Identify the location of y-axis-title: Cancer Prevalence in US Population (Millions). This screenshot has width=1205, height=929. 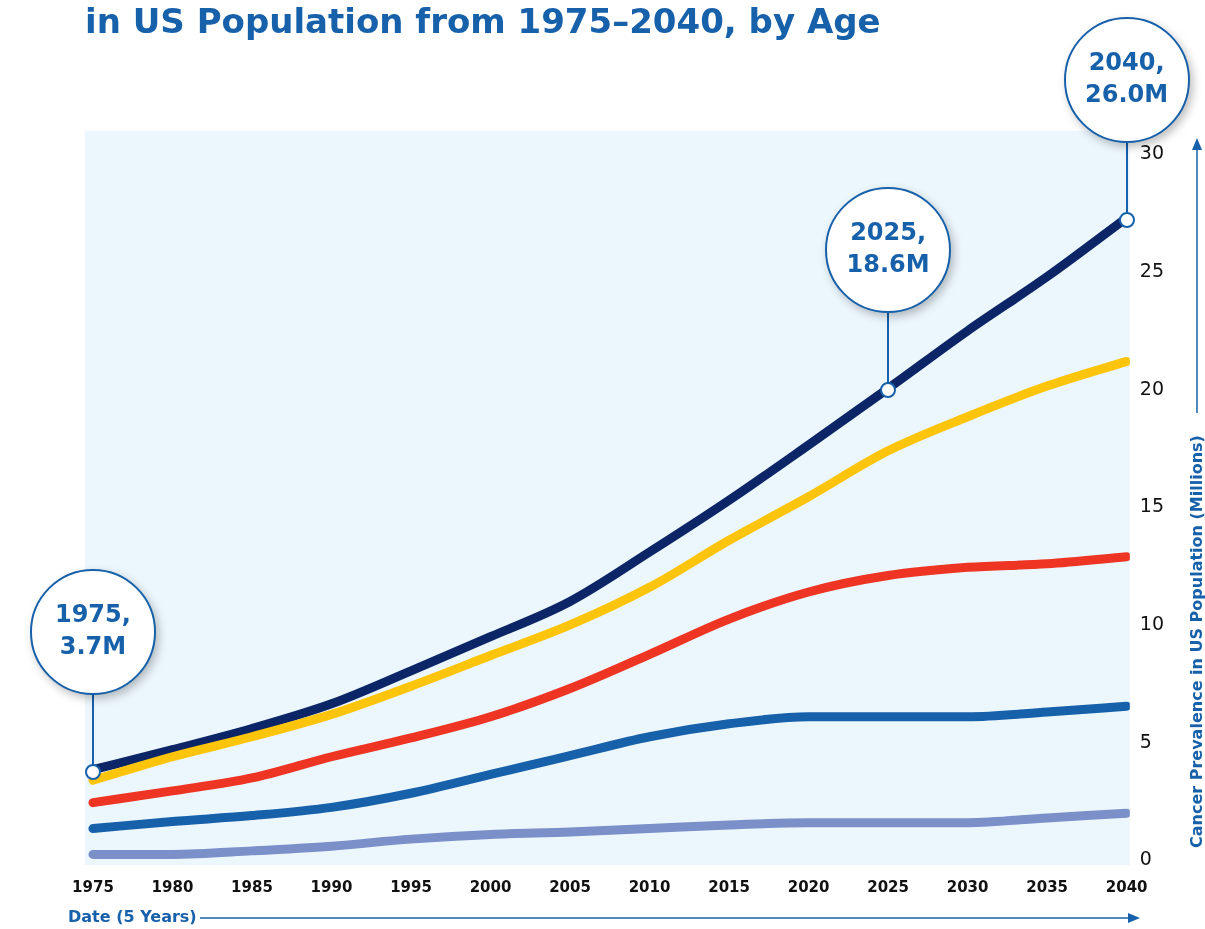
(1196, 641).